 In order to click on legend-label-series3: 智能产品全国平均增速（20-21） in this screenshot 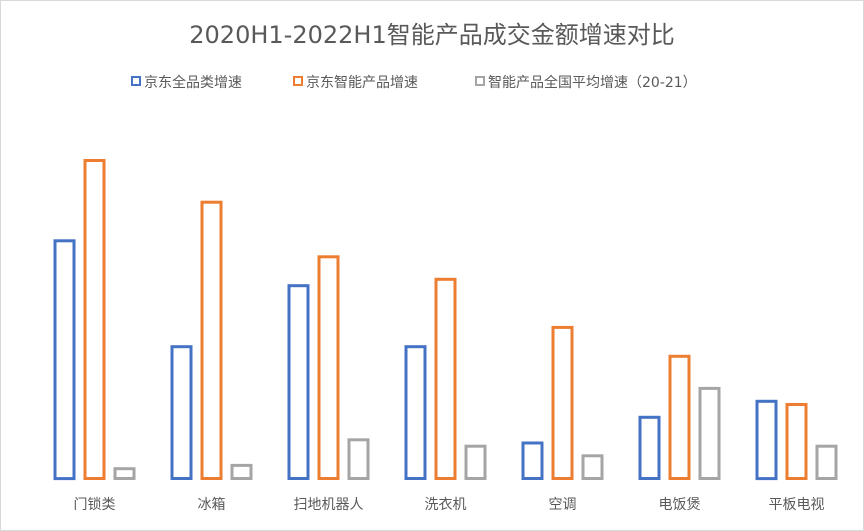, I will do `click(592, 82)`.